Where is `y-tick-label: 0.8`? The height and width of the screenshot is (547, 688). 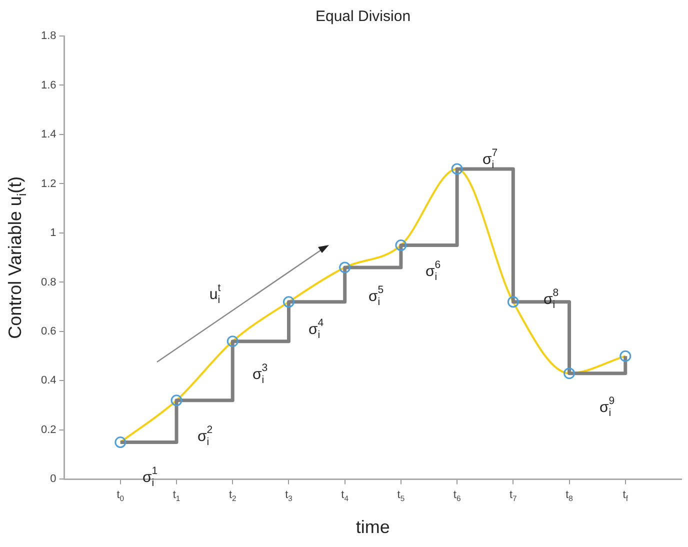 y-tick-label: 0.8 is located at coordinates (48, 282).